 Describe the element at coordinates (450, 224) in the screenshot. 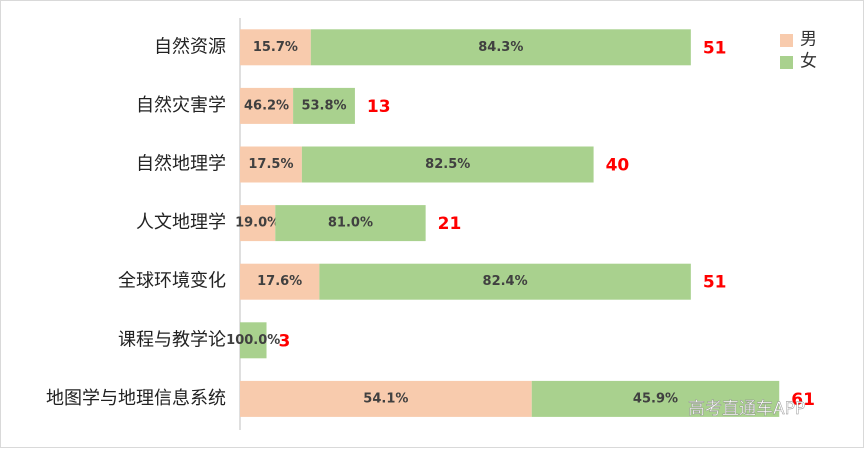

I see `total-label: 21` at that location.